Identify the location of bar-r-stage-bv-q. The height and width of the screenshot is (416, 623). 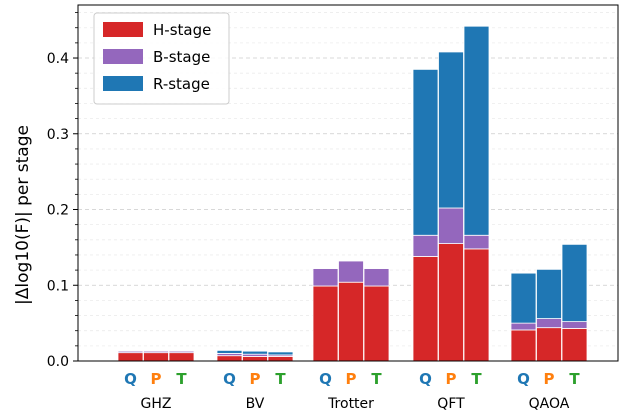
(229, 351).